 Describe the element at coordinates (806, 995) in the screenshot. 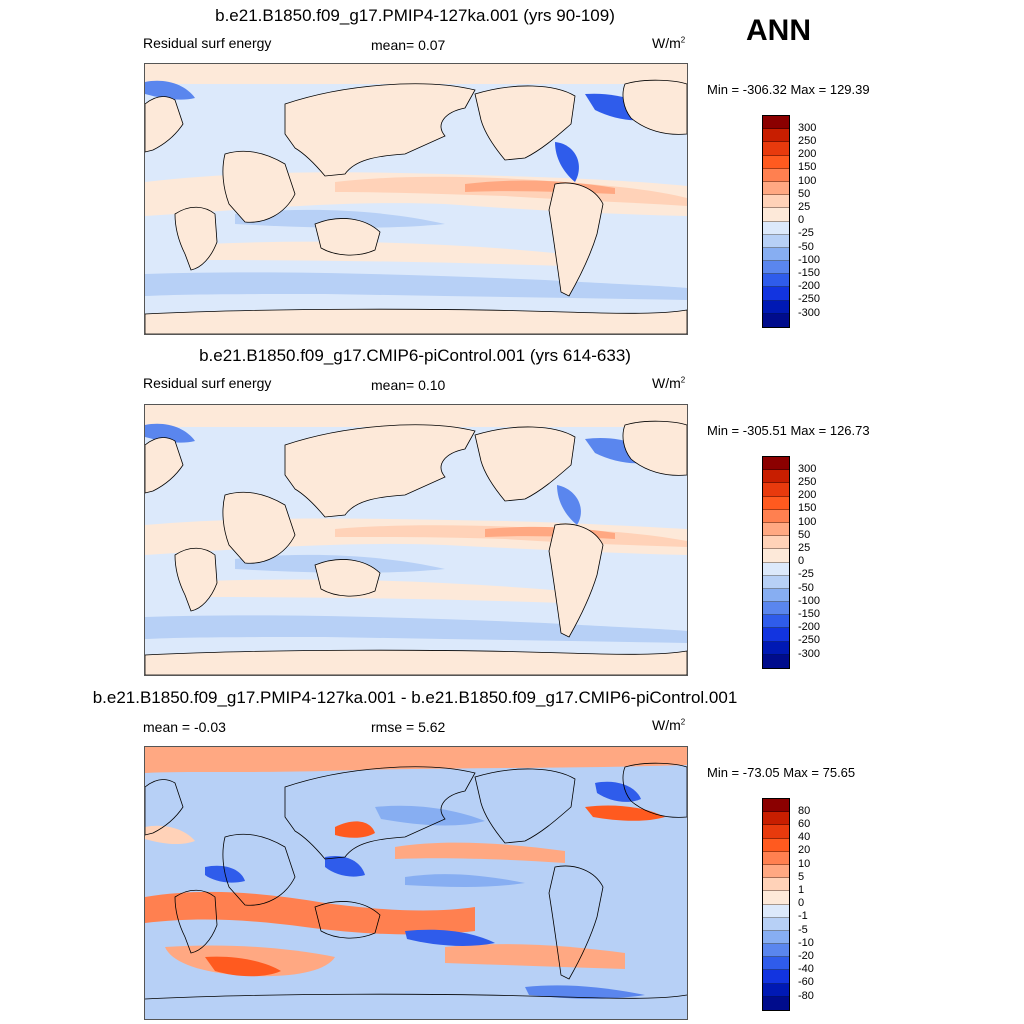

I see `colorbar-tick-label: -80` at that location.